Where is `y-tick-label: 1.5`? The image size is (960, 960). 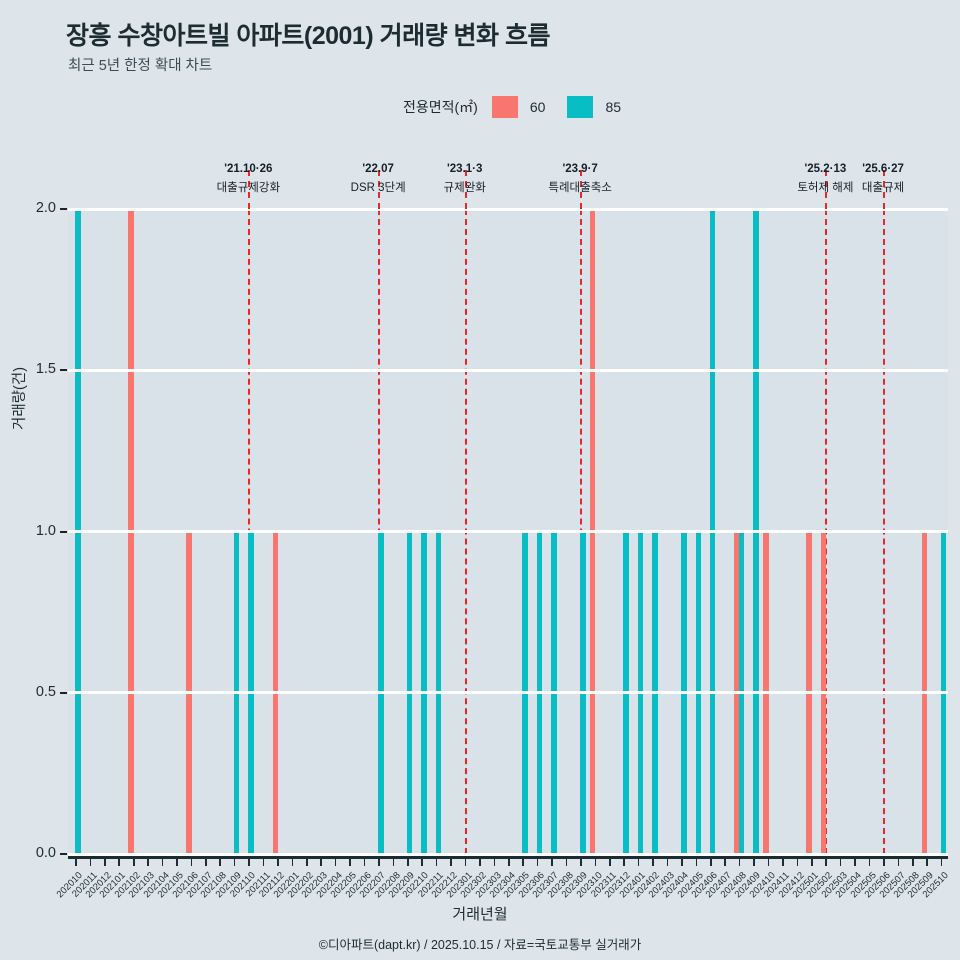
y-tick-label: 1.5 is located at coordinates (45, 369).